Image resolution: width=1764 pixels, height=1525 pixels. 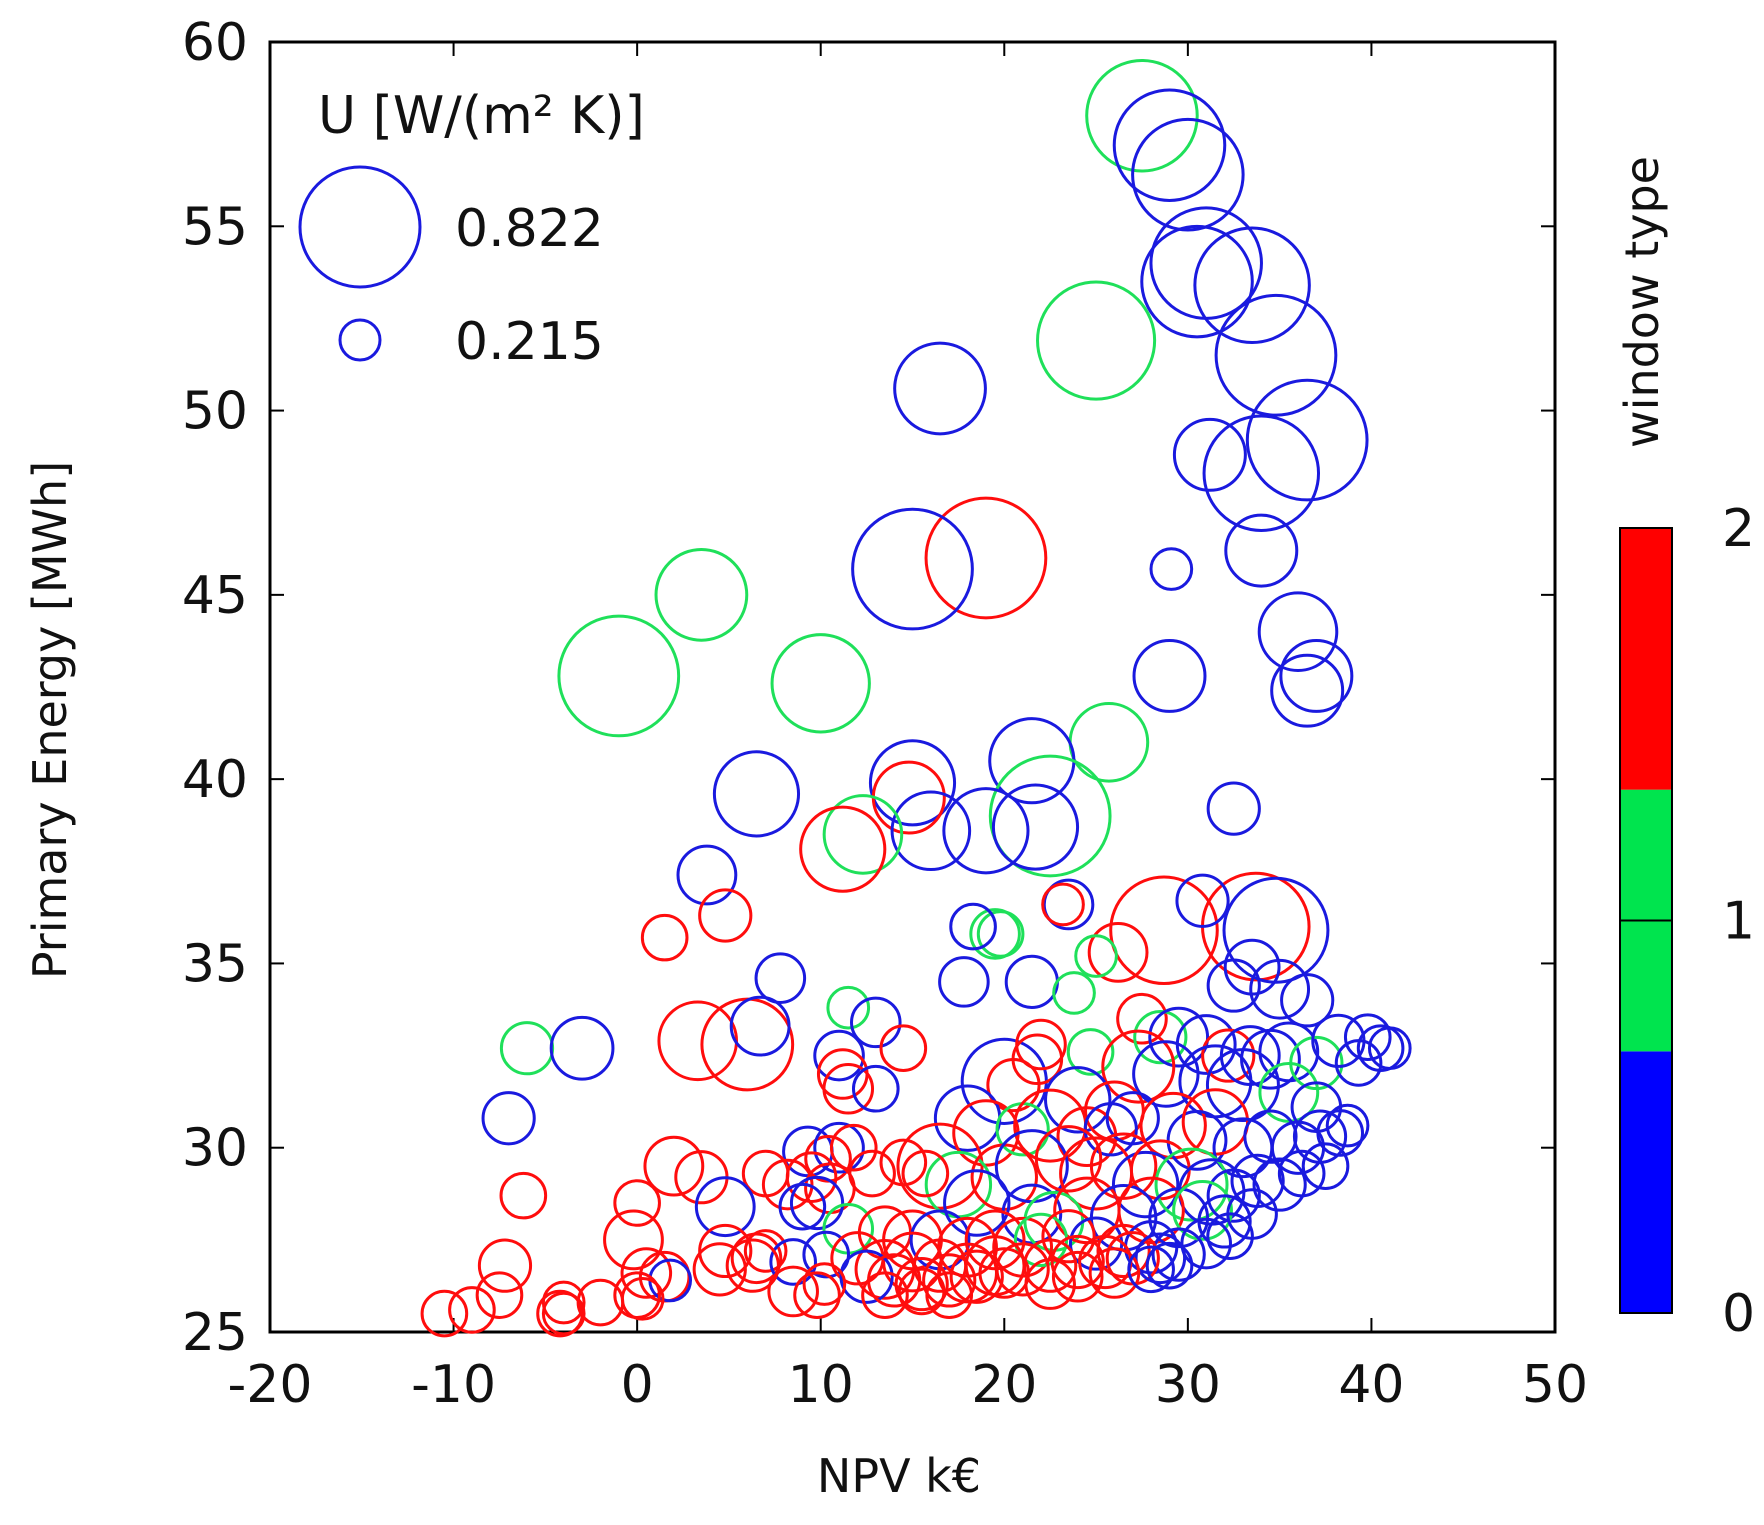 I want to click on colorbar-segment, so click(x=1646, y=659).